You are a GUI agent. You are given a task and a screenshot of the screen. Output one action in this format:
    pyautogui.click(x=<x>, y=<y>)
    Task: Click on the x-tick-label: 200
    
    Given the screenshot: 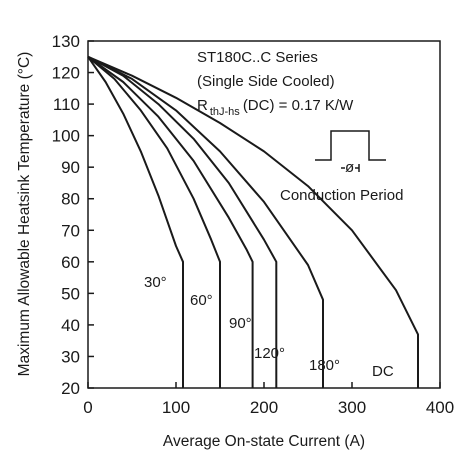 What is the action you would take?
    pyautogui.click(x=264, y=407)
    